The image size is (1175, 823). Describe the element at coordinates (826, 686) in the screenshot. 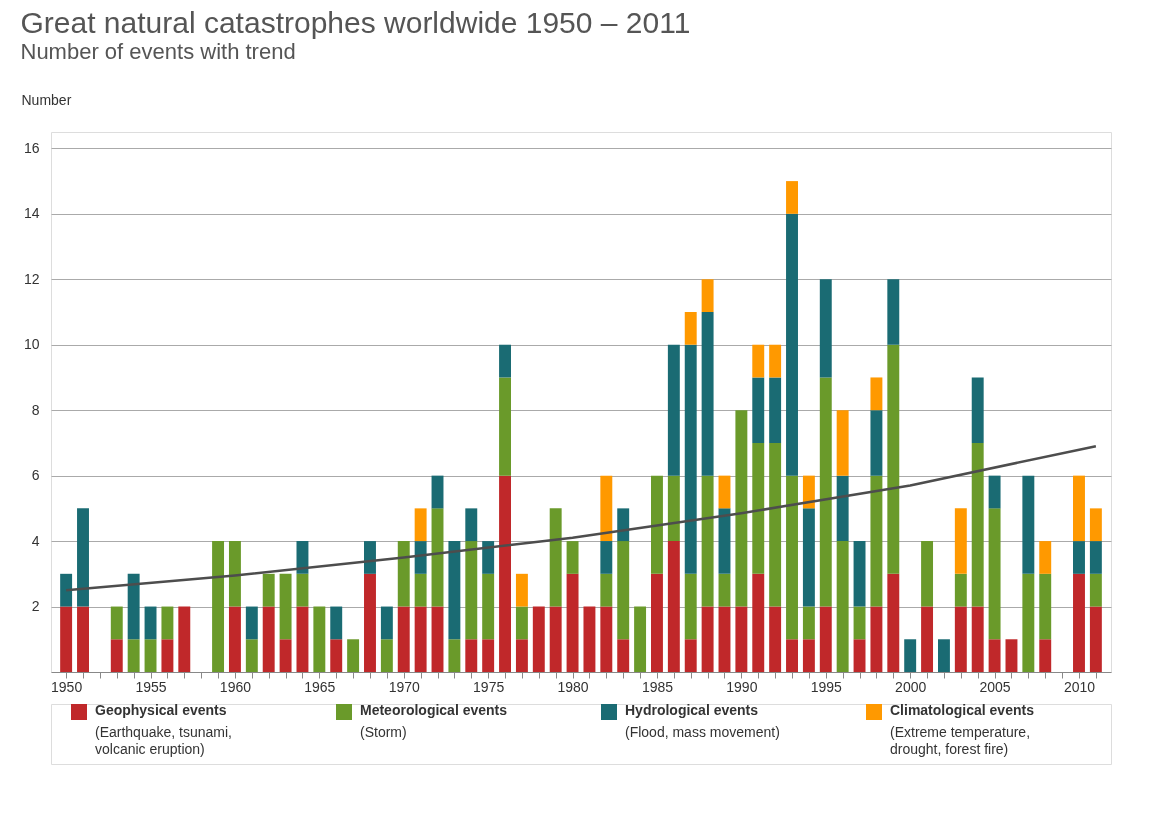

I see `x-tick-label: 1995` at that location.